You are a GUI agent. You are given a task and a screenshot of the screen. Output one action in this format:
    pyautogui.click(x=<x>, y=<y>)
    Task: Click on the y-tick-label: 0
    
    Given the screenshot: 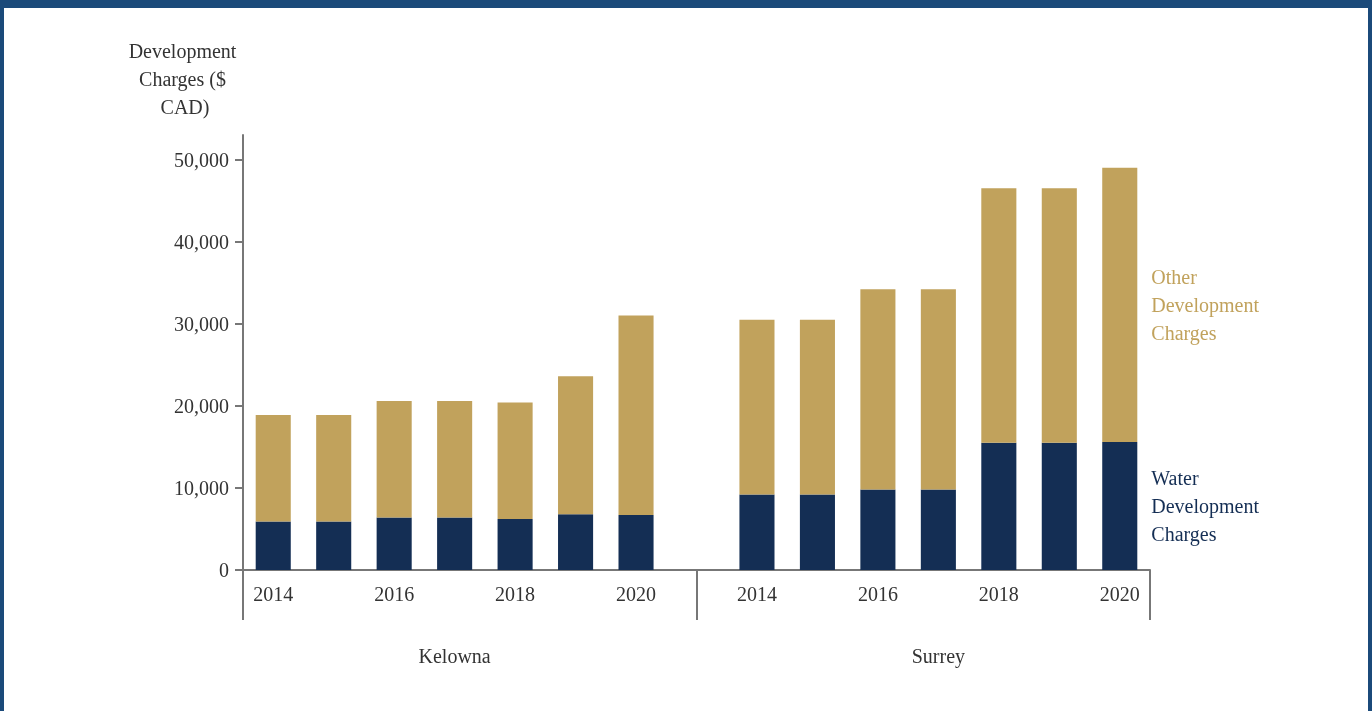 What is the action you would take?
    pyautogui.click(x=224, y=570)
    